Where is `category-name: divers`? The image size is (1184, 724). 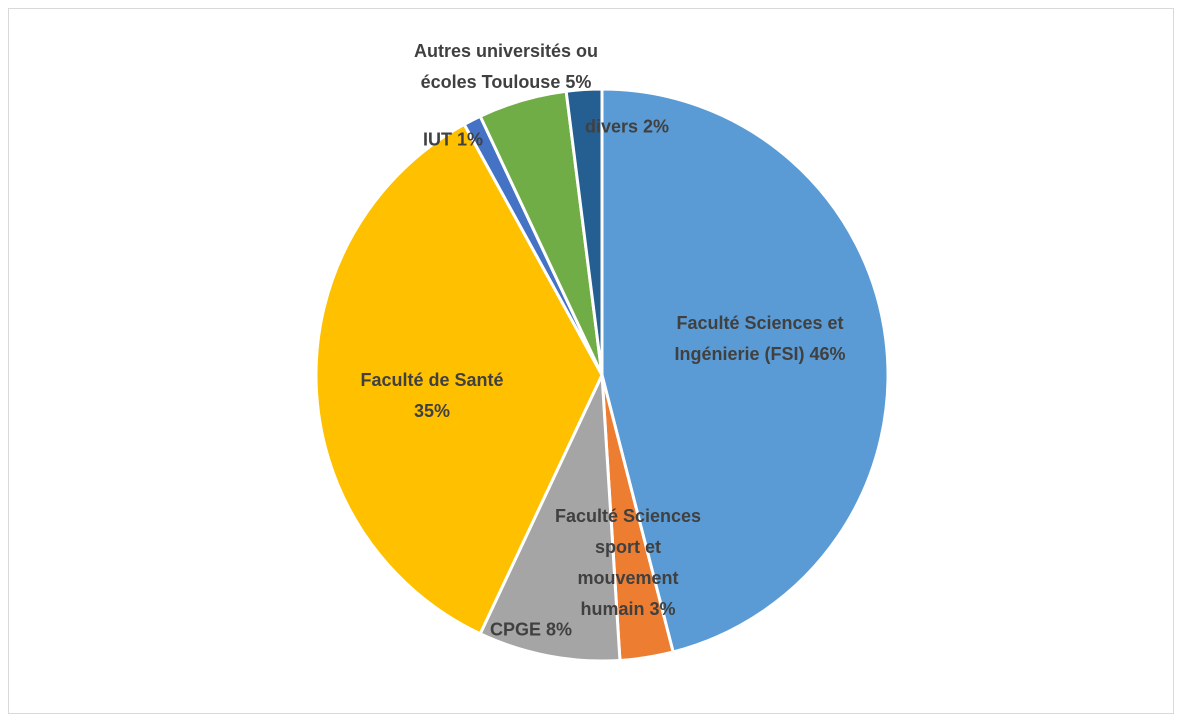
category-name: divers is located at coordinates (611, 126).